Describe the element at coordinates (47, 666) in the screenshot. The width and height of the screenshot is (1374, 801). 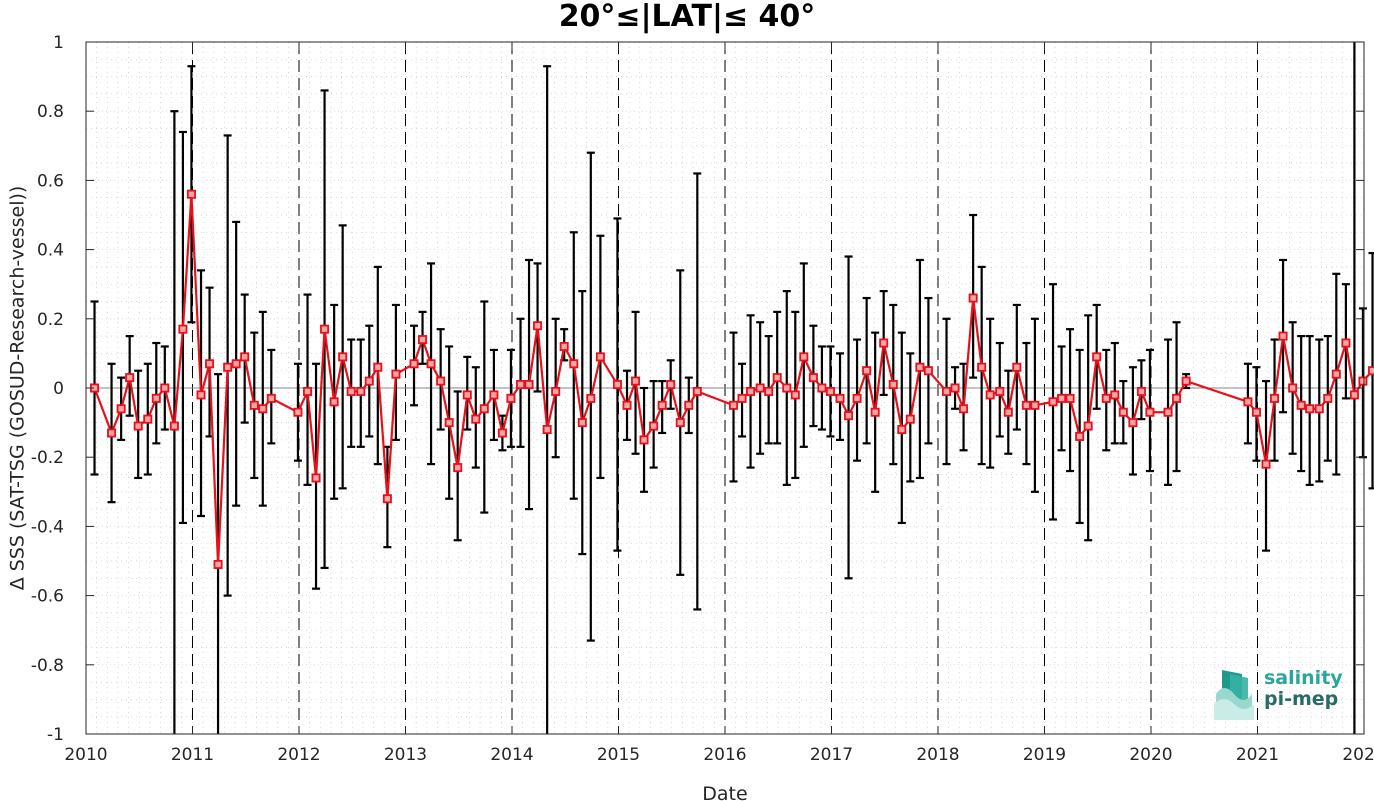
I see `y-tick-label: -0.8` at that location.